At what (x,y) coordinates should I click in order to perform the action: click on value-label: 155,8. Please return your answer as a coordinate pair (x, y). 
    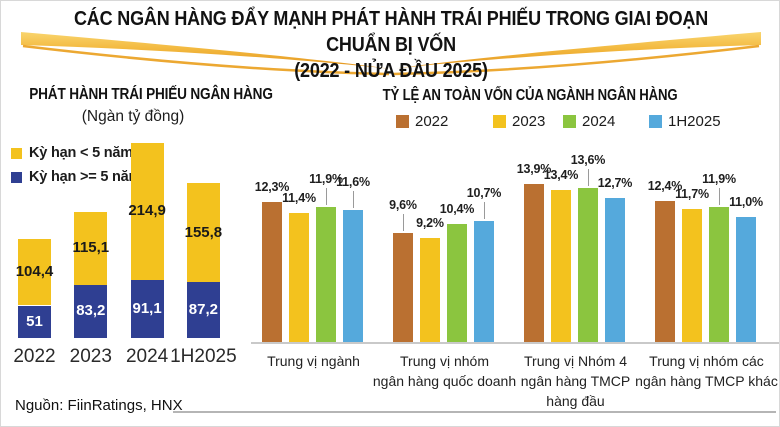
    Looking at the image, I should click on (203, 232).